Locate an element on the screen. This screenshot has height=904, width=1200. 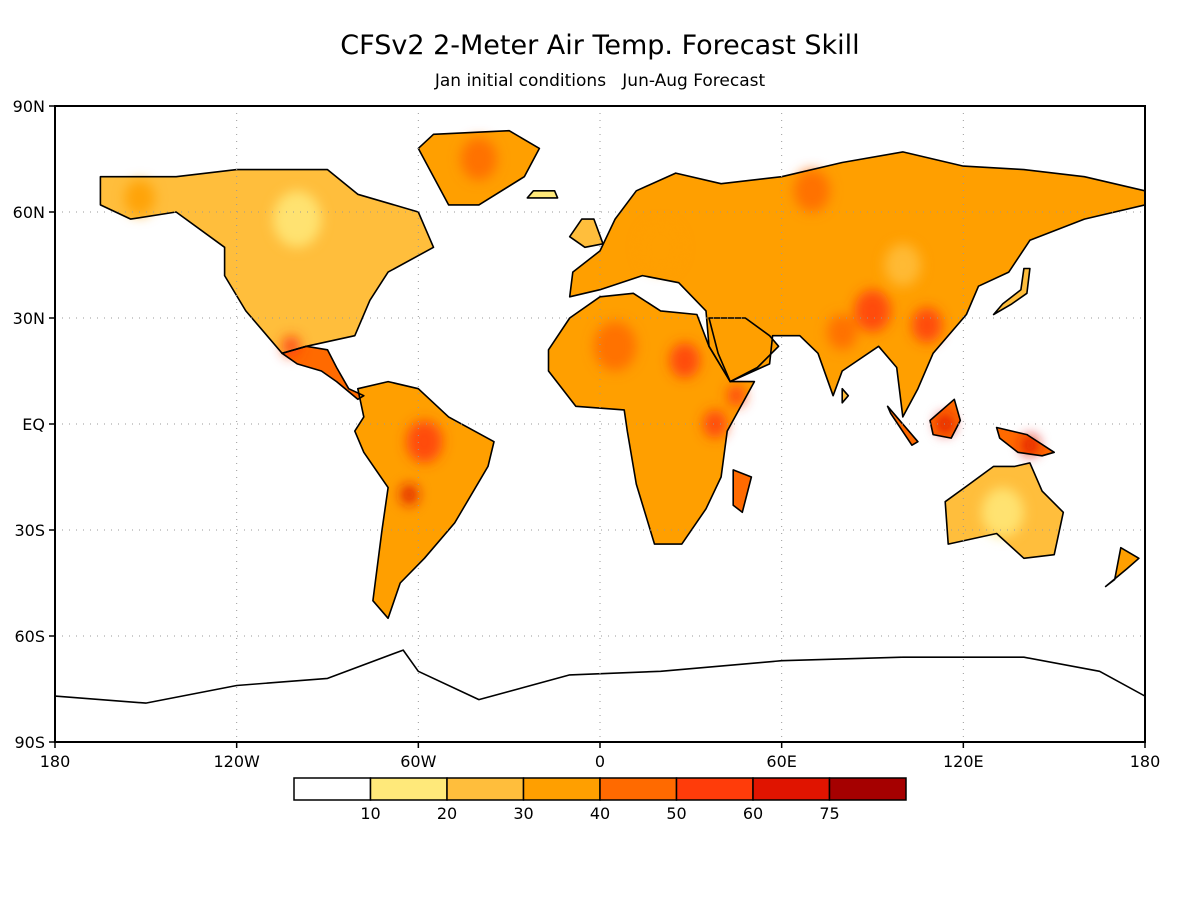
land-eurasia is located at coordinates (857, 284).